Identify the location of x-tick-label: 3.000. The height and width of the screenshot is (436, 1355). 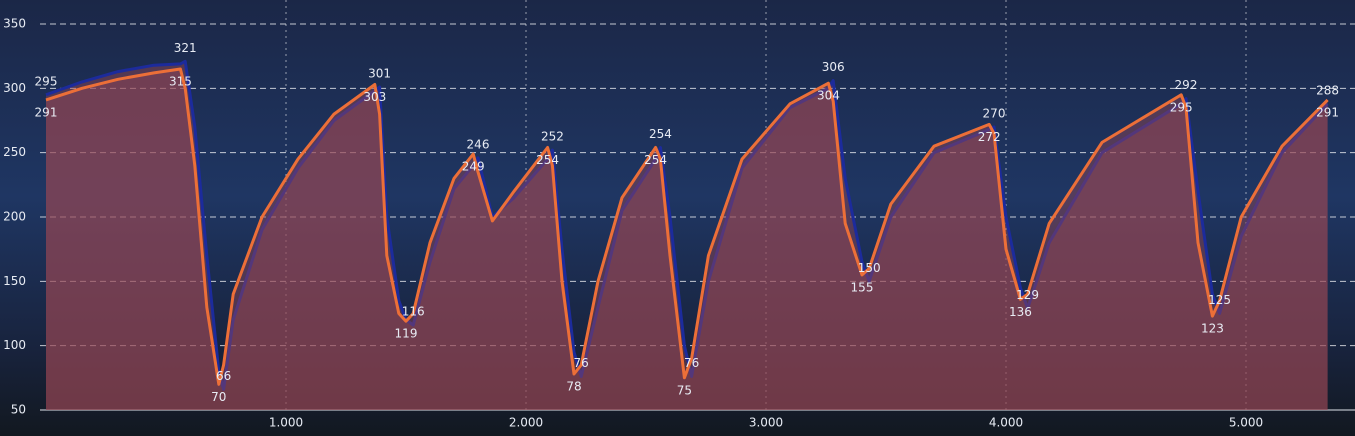
(766, 423).